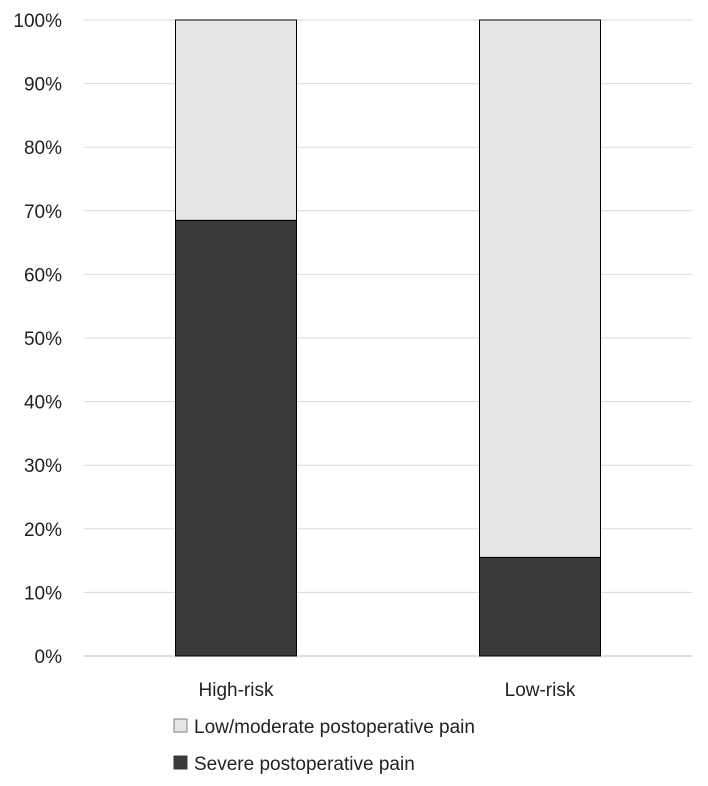 This screenshot has width=708, height=786. What do you see at coordinates (49, 657) in the screenshot?
I see `y-tick-label-0: 0%` at bounding box center [49, 657].